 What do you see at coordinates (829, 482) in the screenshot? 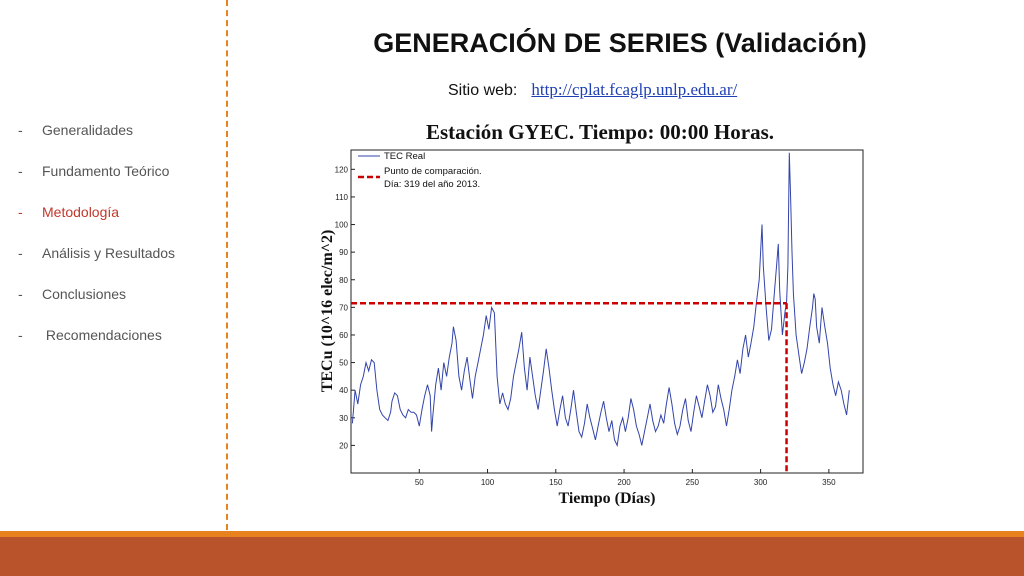
I see `x-tick-label: 350` at bounding box center [829, 482].